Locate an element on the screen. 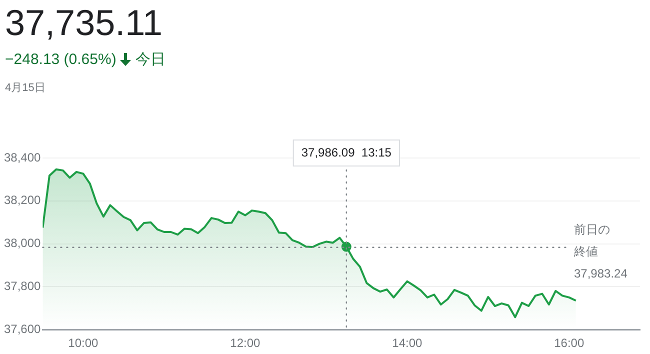  chart-subtitle: −248.13 (0.65%) is located at coordinates (60, 59).